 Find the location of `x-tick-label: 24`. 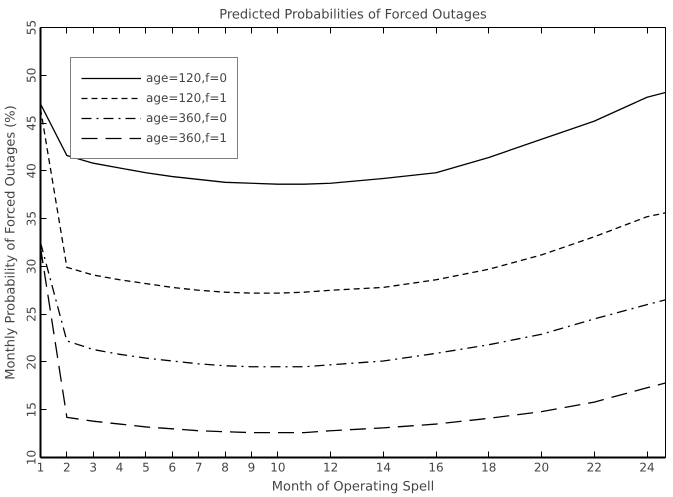

x-tick-label: 24 is located at coordinates (647, 467).